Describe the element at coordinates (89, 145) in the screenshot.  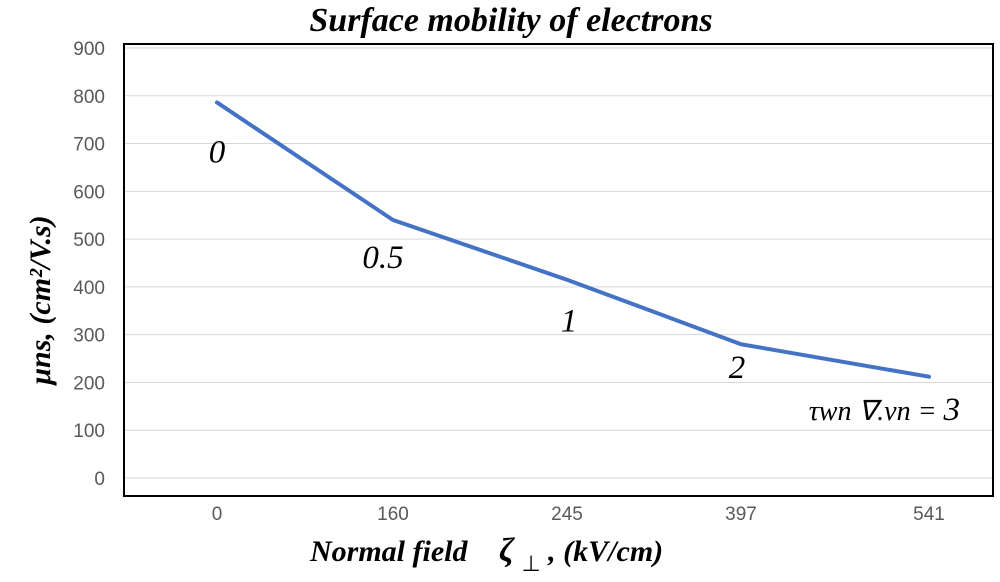
I see `y-tick-label: 700` at that location.